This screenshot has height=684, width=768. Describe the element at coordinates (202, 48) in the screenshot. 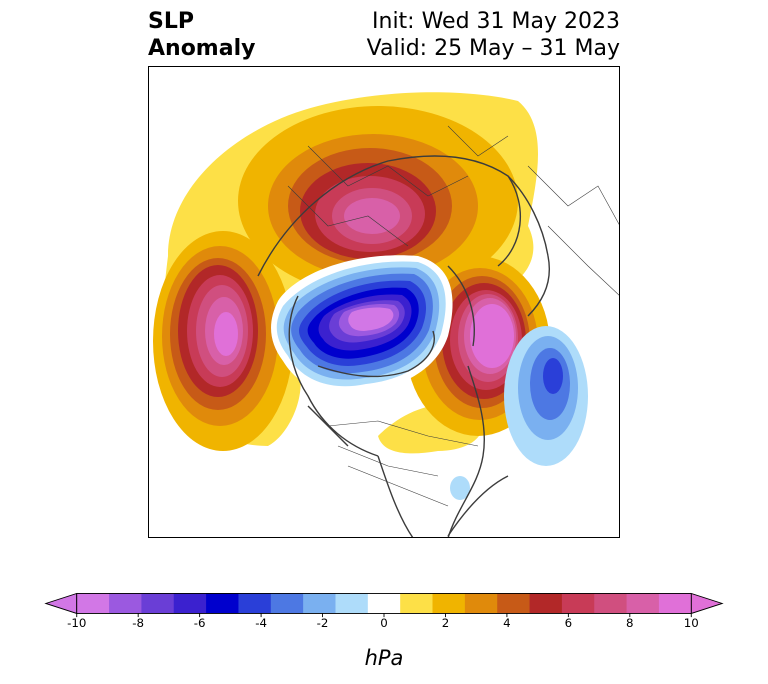

I see `title-field-type: Anomaly` at that location.